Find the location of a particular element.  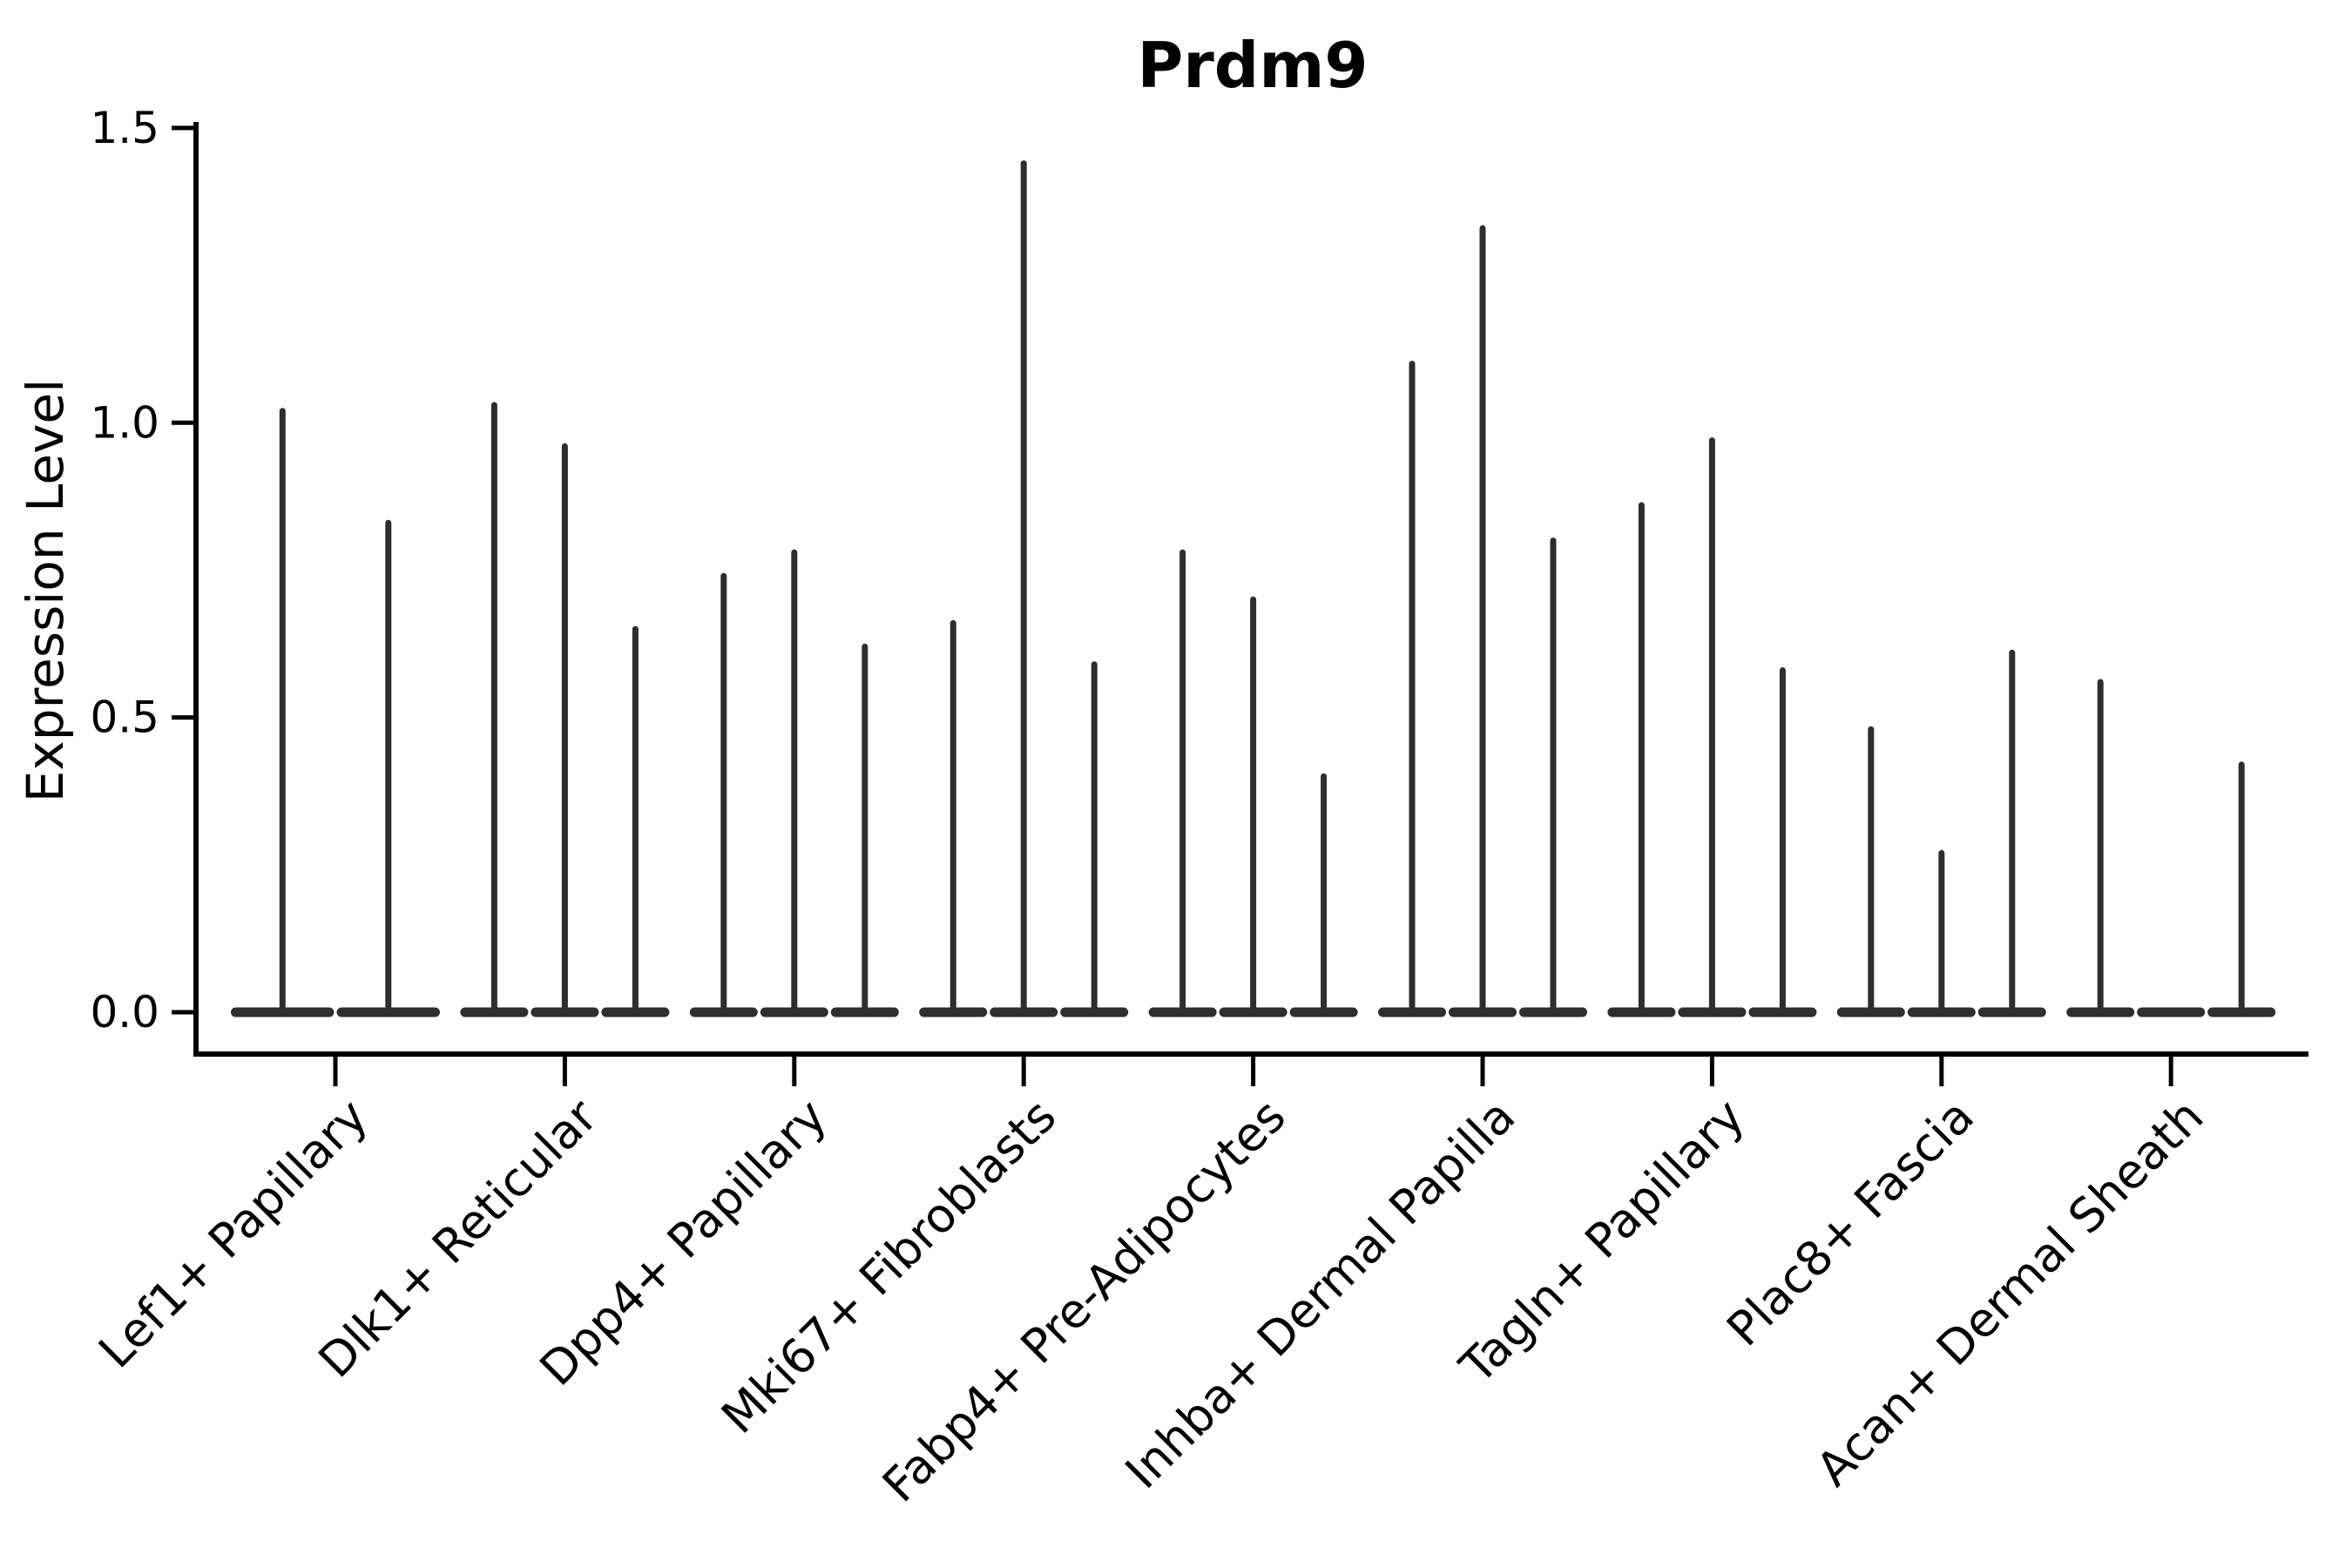

violin-body is located at coordinates (2171, 1012).